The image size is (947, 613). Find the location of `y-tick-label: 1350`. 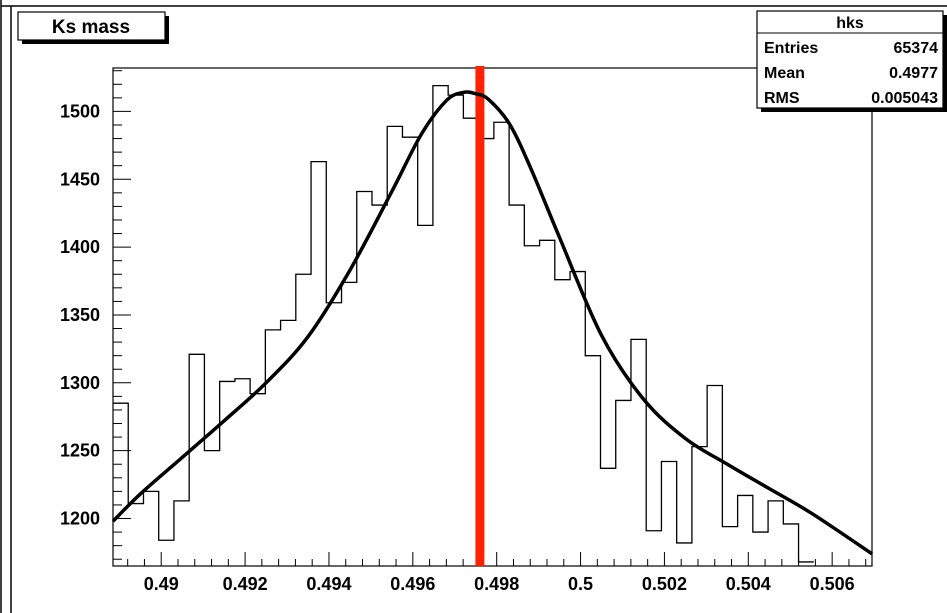

y-tick-label: 1350 is located at coordinates (80, 315).